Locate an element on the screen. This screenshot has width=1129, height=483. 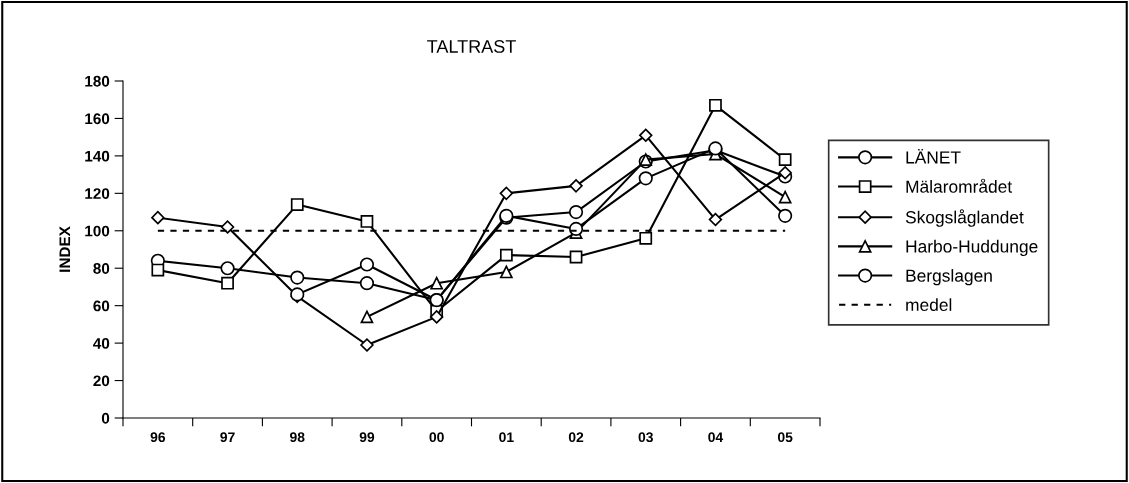
x-tick-label: 02 is located at coordinates (576, 437).